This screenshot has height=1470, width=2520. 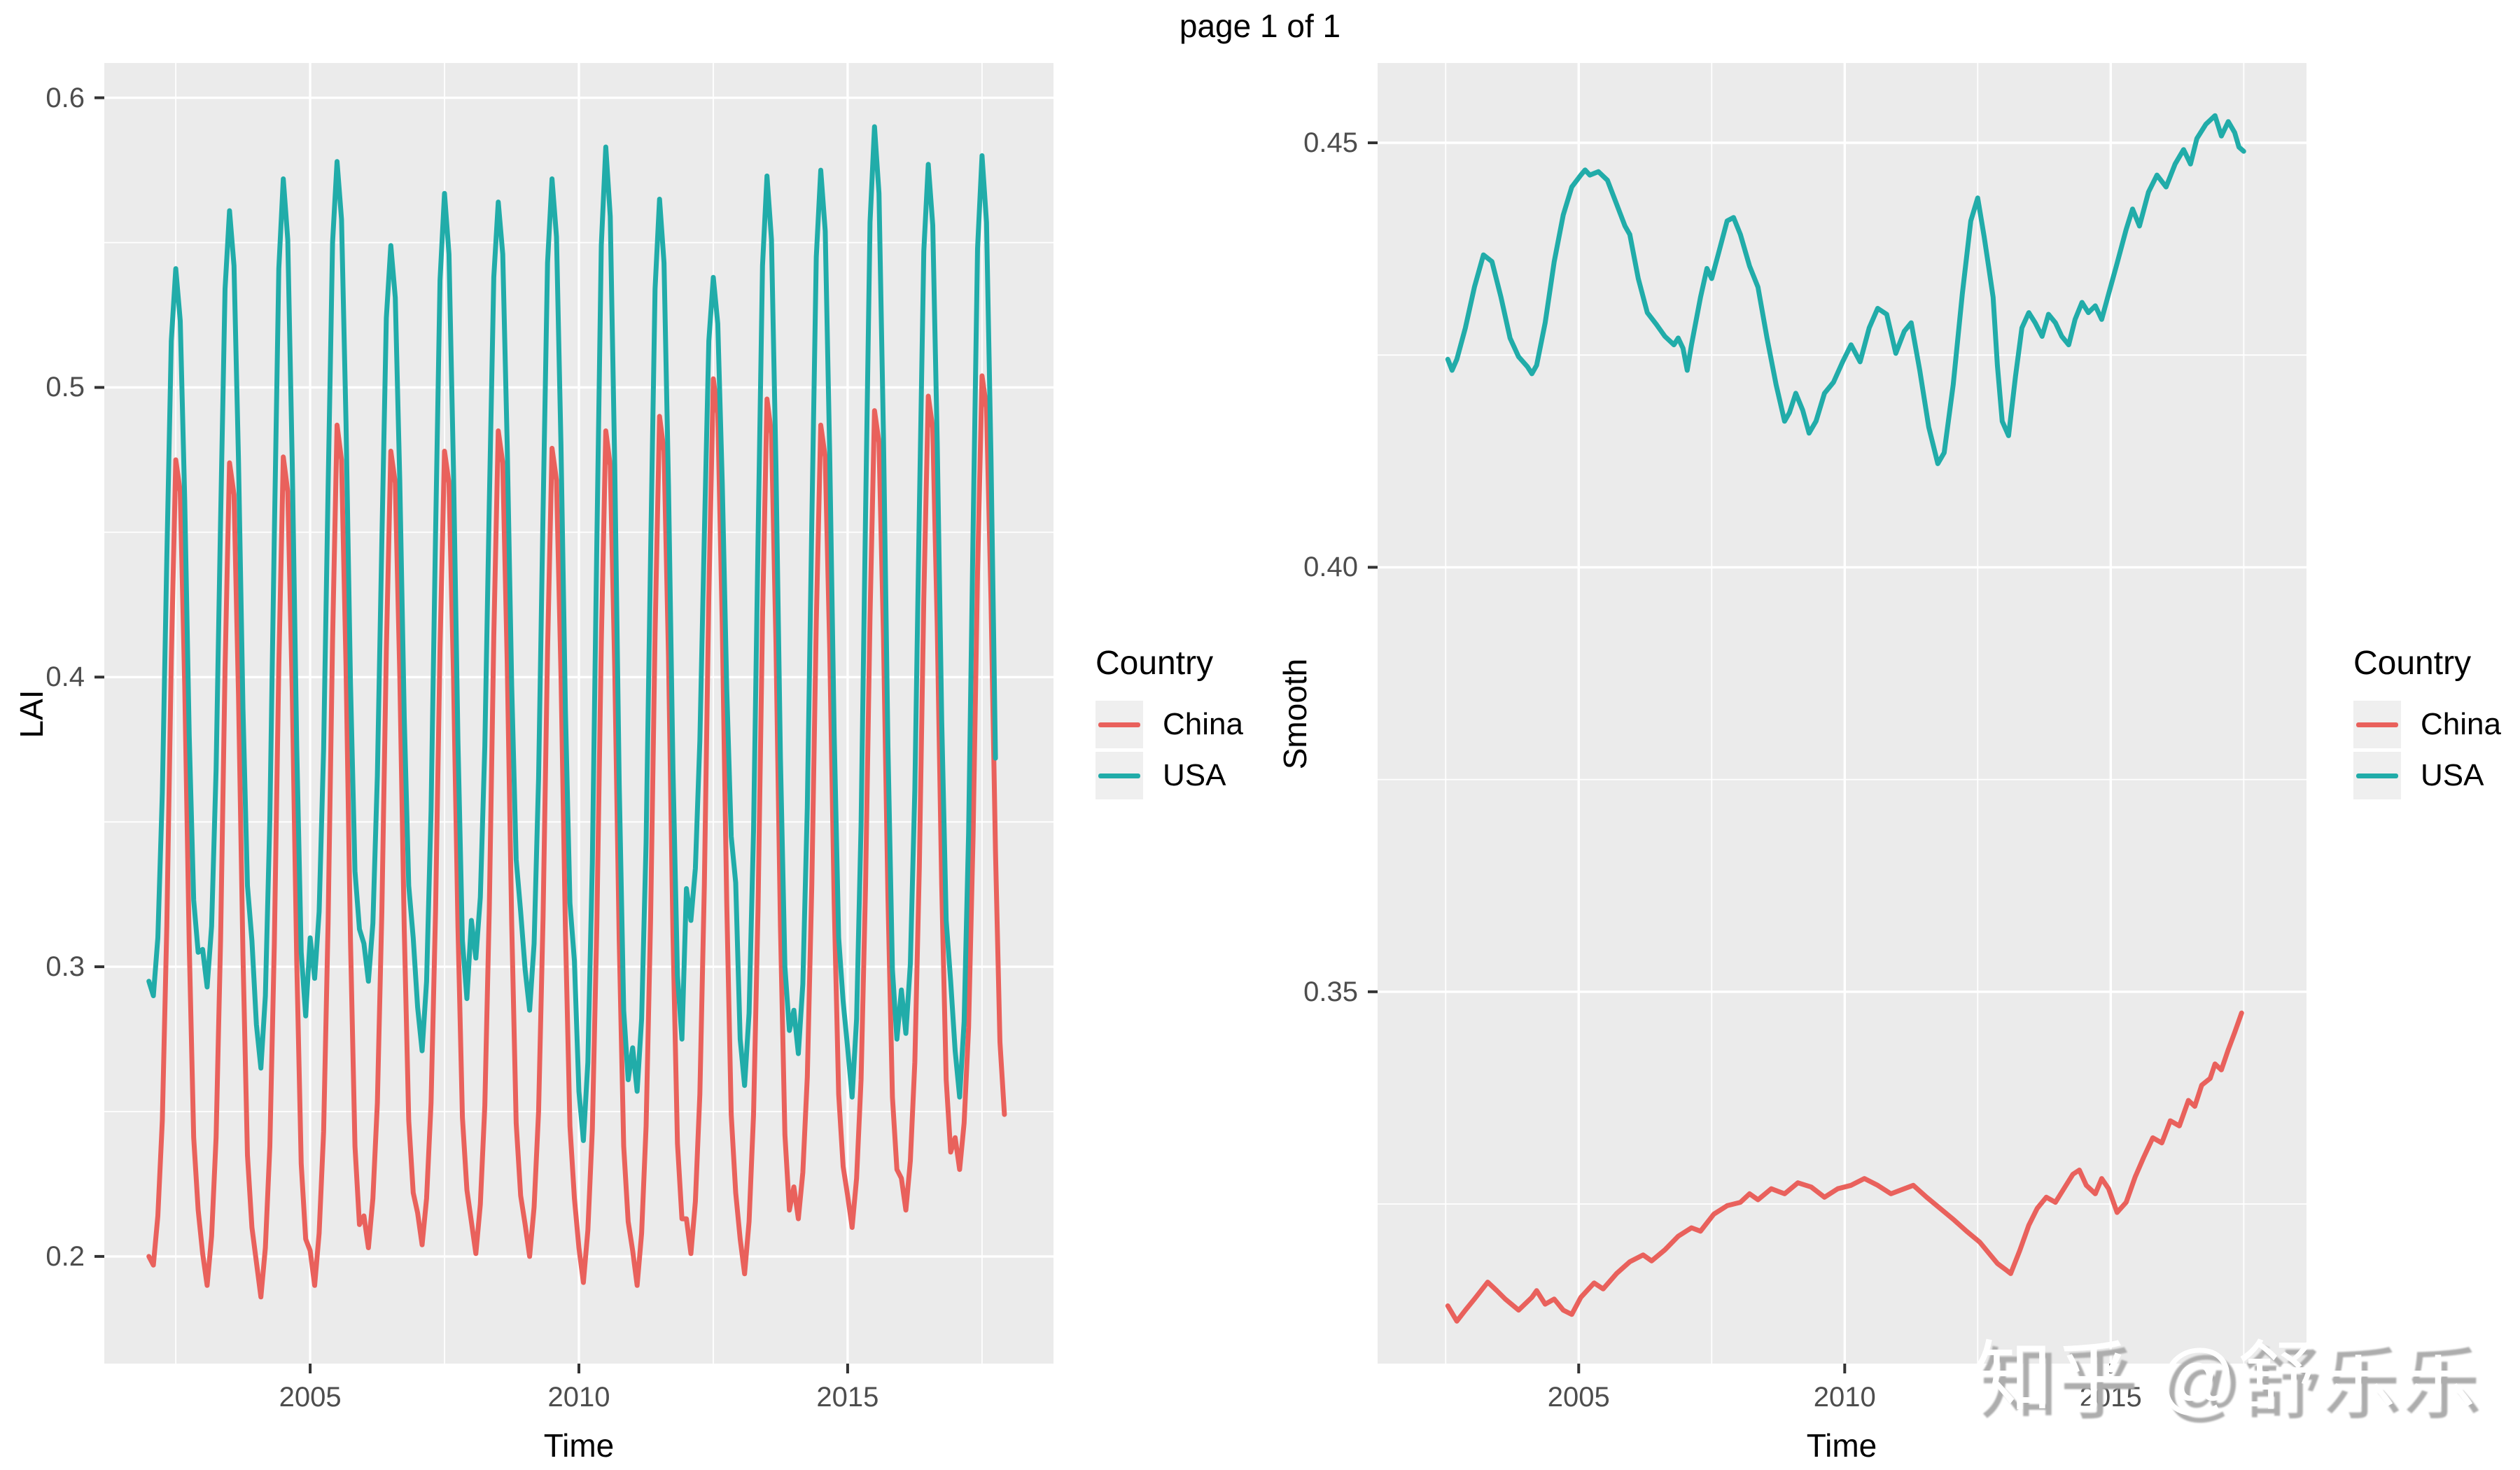 I want to click on y-tick-label: 0.2, so click(x=65, y=1256).